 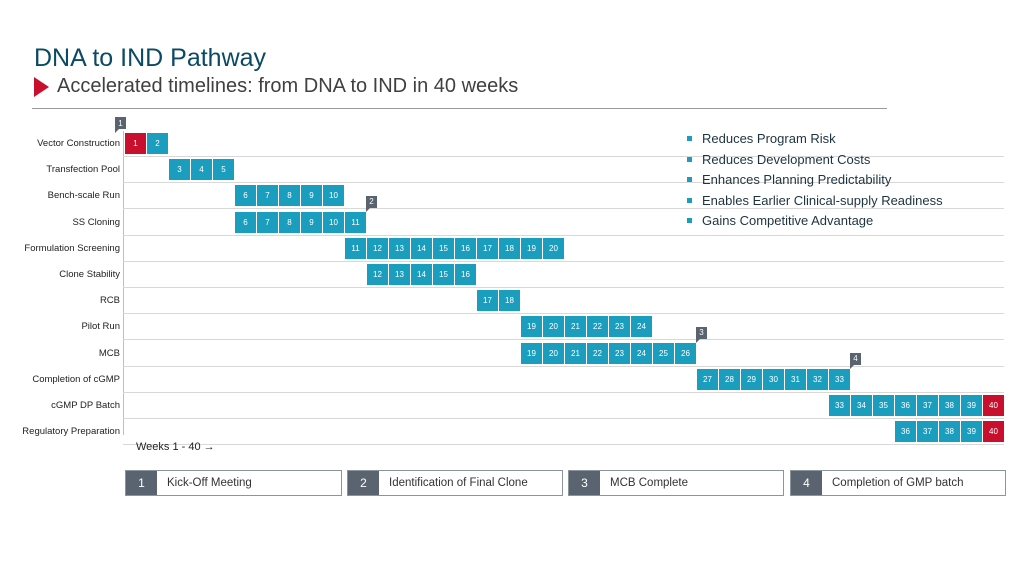 I want to click on page-title: DNA to IND Pathway, so click(x=150, y=58).